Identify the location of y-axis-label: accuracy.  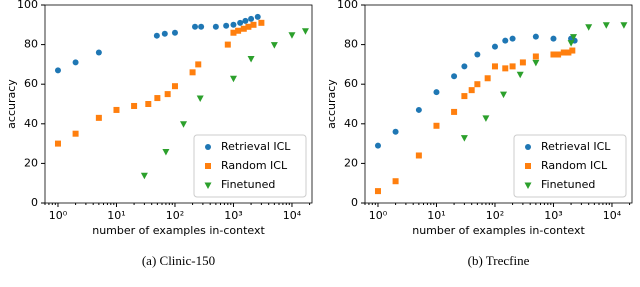
(331, 104).